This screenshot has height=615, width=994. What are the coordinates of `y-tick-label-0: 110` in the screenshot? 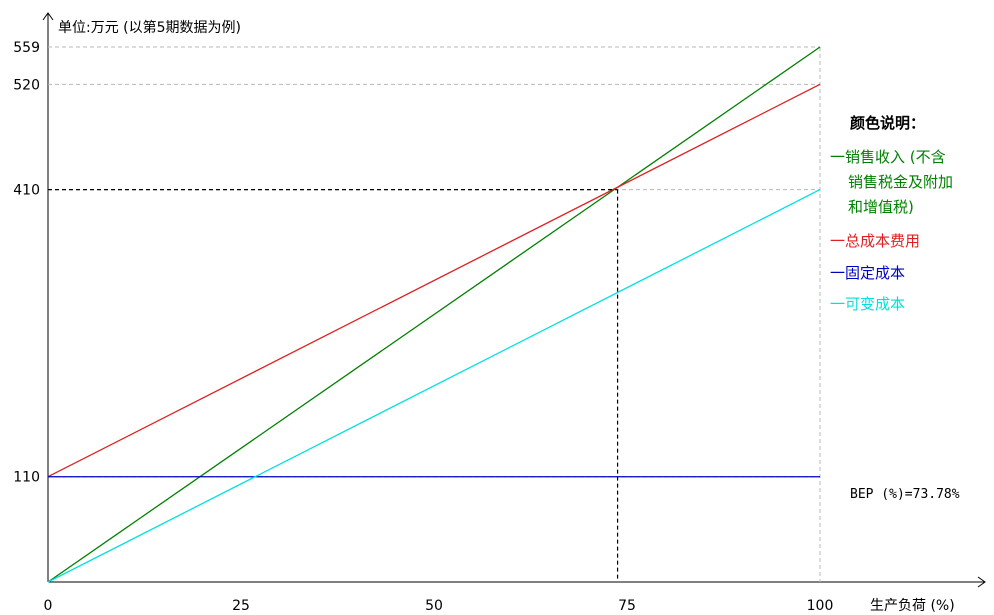 It's located at (26, 478).